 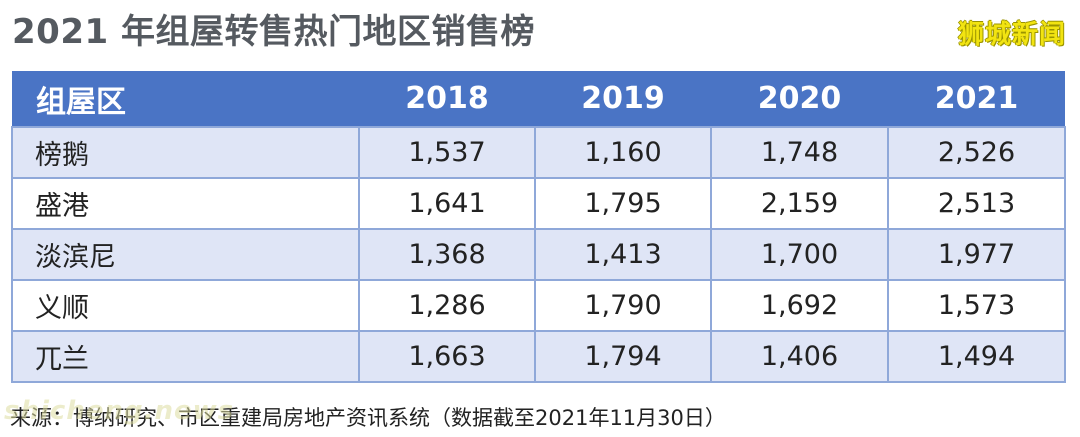 I want to click on cell-2020: 1,692, so click(x=799, y=305).